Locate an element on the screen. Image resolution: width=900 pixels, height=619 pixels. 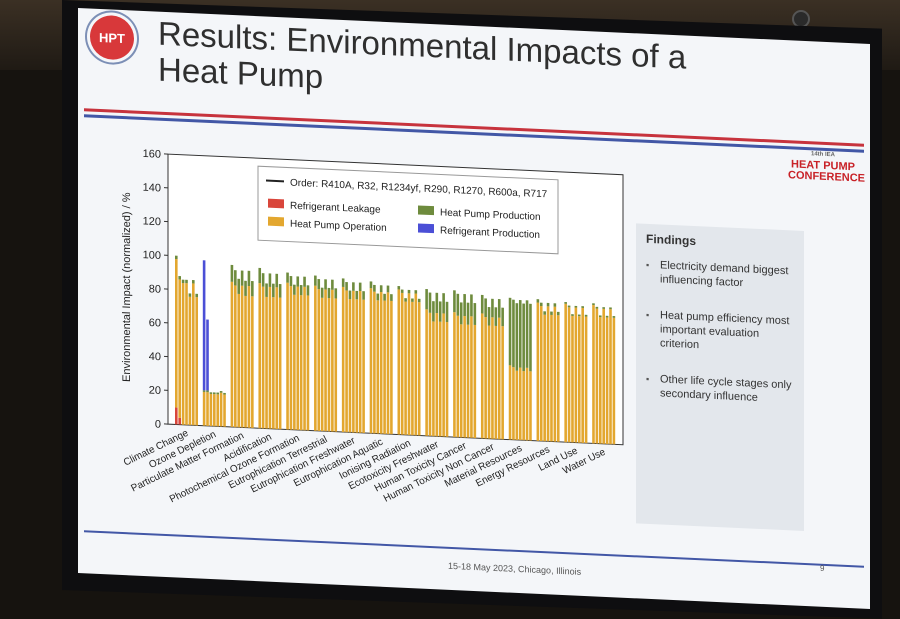
y-tick-label: 80 is located at coordinates (155, 289).